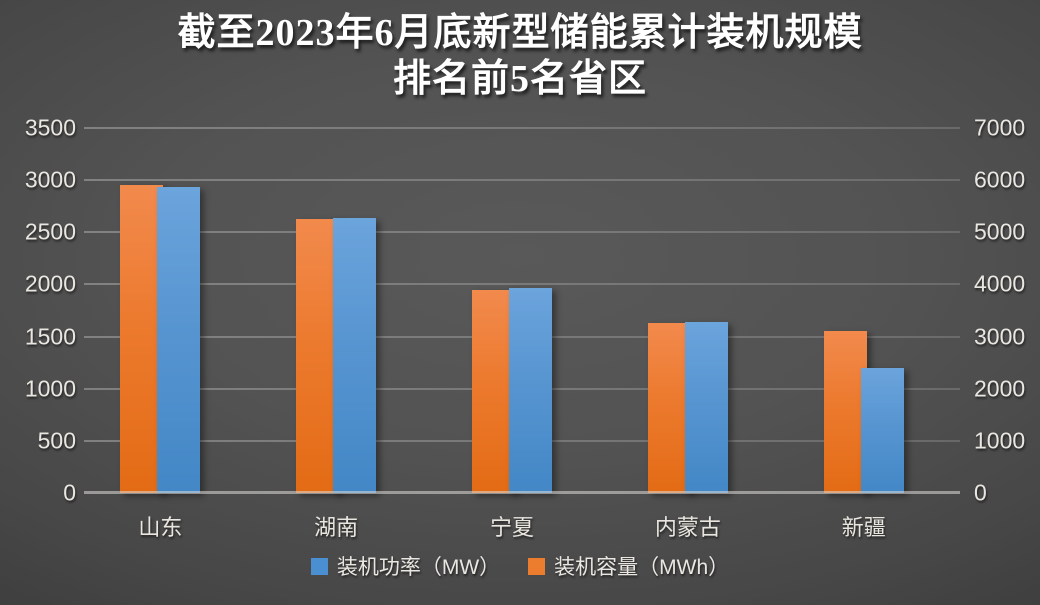 Image resolution: width=1040 pixels, height=605 pixels. I want to click on left-axis: 3500 3000 2500 2000 1500 1000 500 0, so click(38, 302).